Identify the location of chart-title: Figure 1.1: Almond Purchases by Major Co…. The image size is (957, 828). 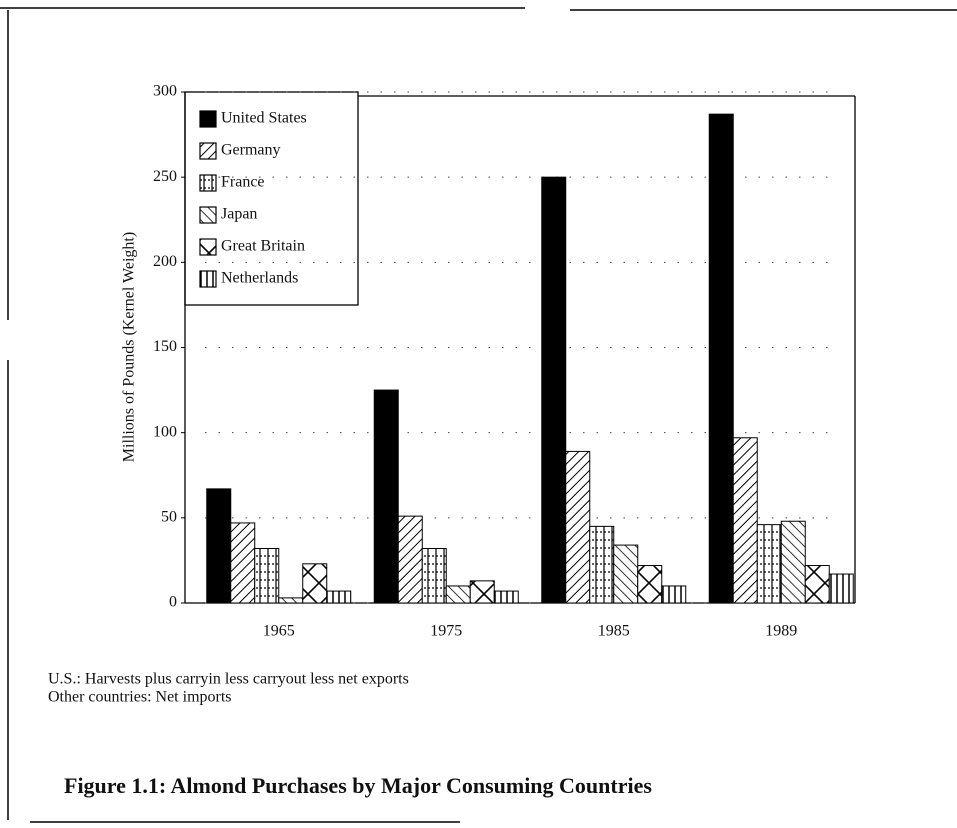
(358, 785).